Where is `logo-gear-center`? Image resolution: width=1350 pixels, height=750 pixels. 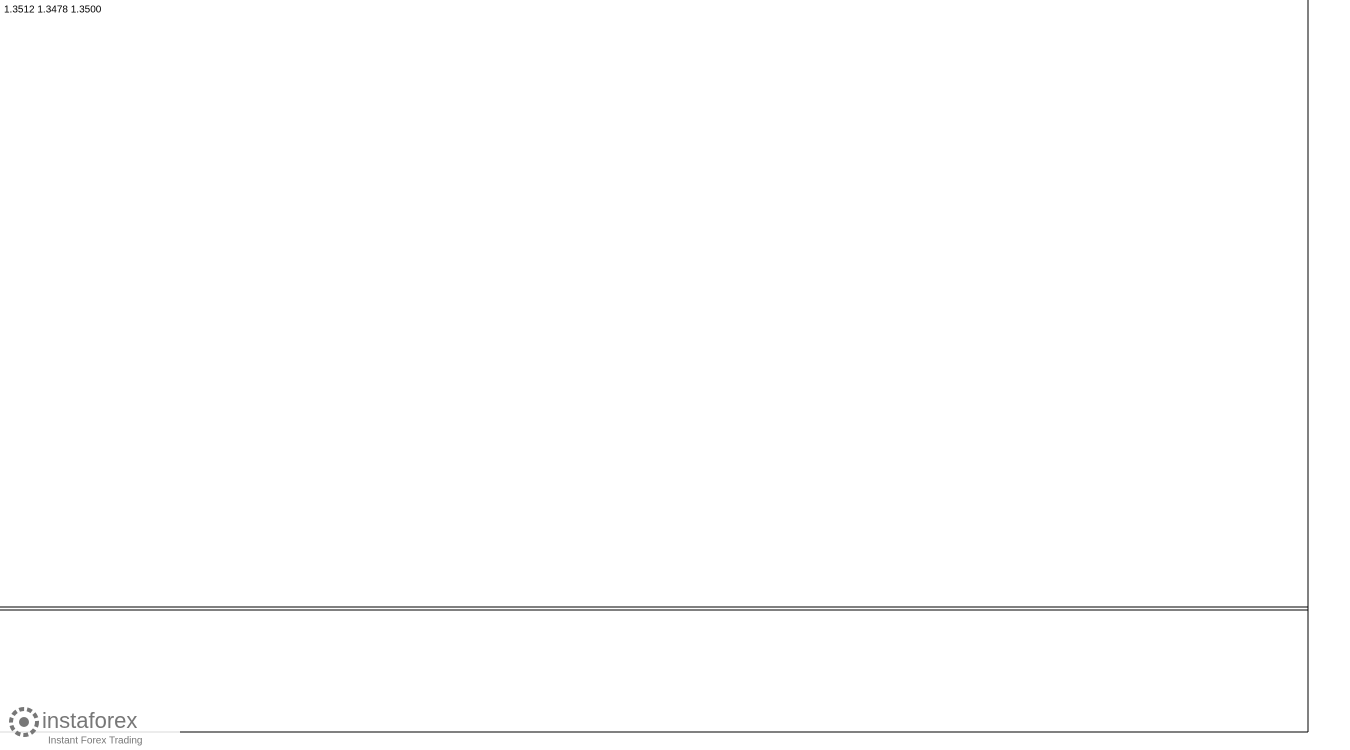 logo-gear-center is located at coordinates (24, 722).